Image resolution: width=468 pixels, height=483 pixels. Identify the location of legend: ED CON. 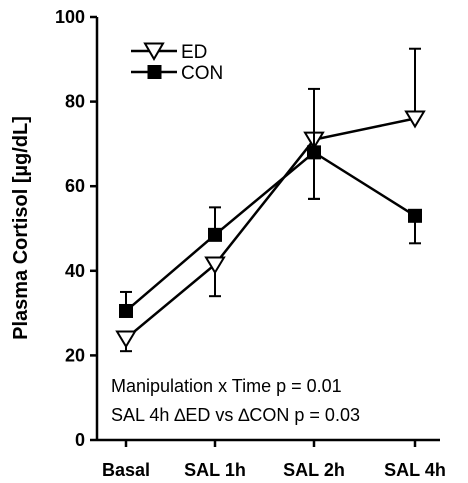
(177, 63).